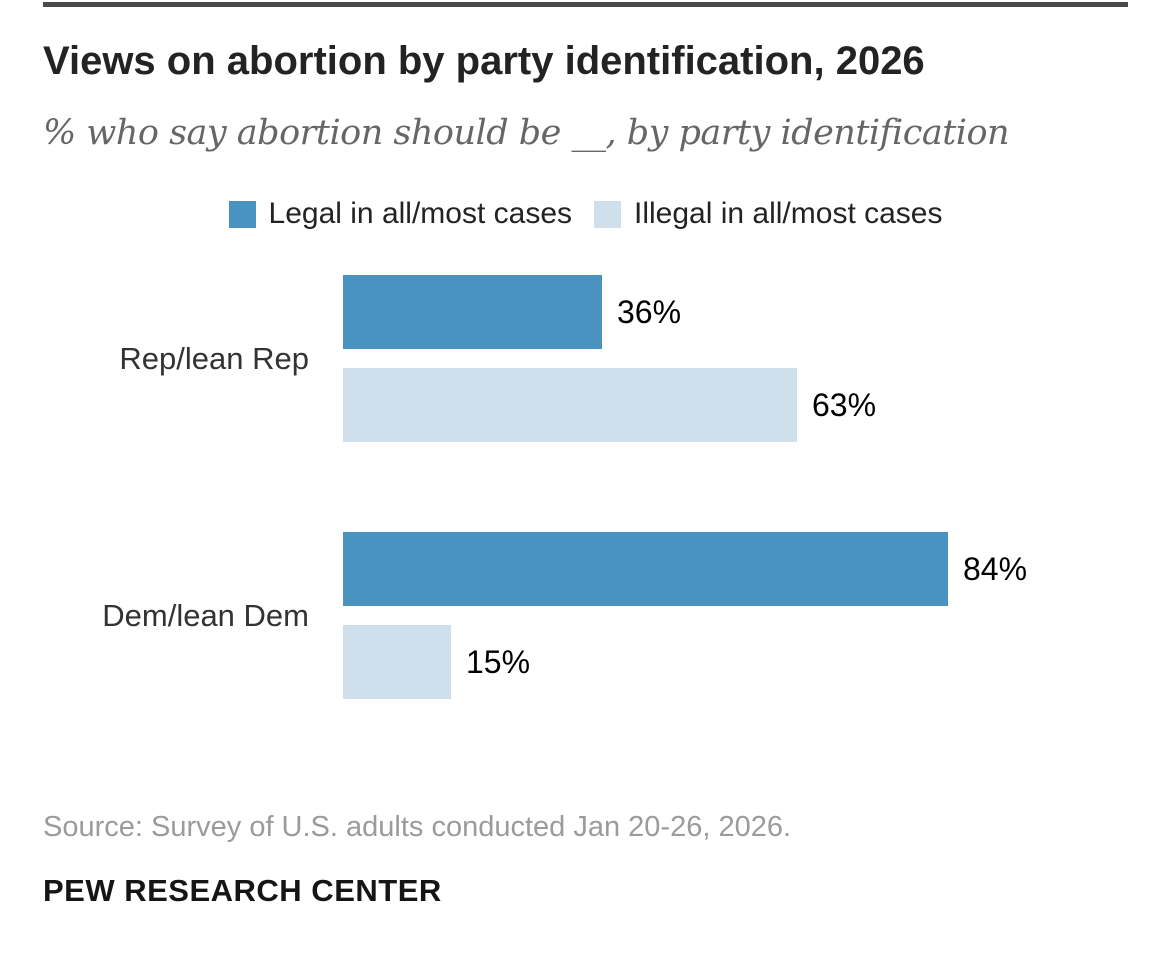  Describe the element at coordinates (788, 214) in the screenshot. I see `legend-label: Illegal in all/most cases` at that location.